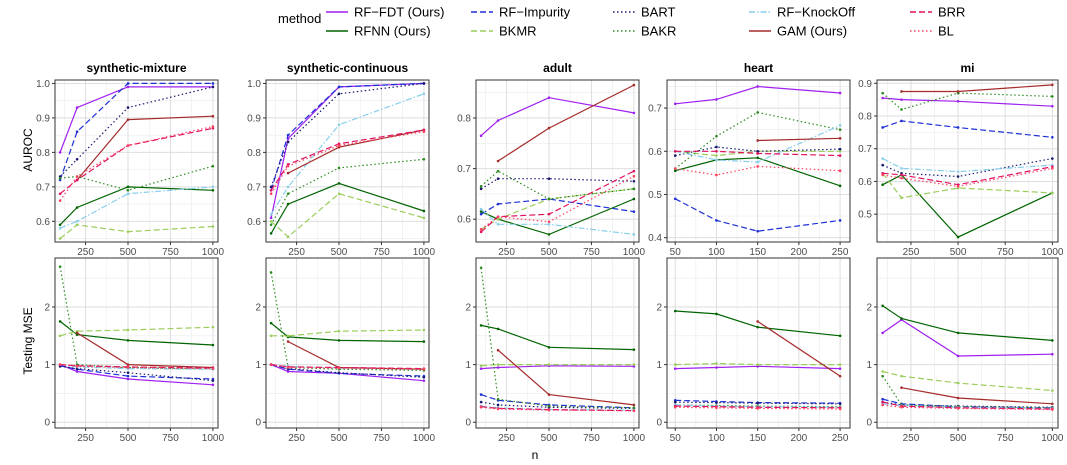 The height and width of the screenshot is (465, 1067). What do you see at coordinates (535, 12) in the screenshot?
I see `legend-label: RF−Impurity` at bounding box center [535, 12].